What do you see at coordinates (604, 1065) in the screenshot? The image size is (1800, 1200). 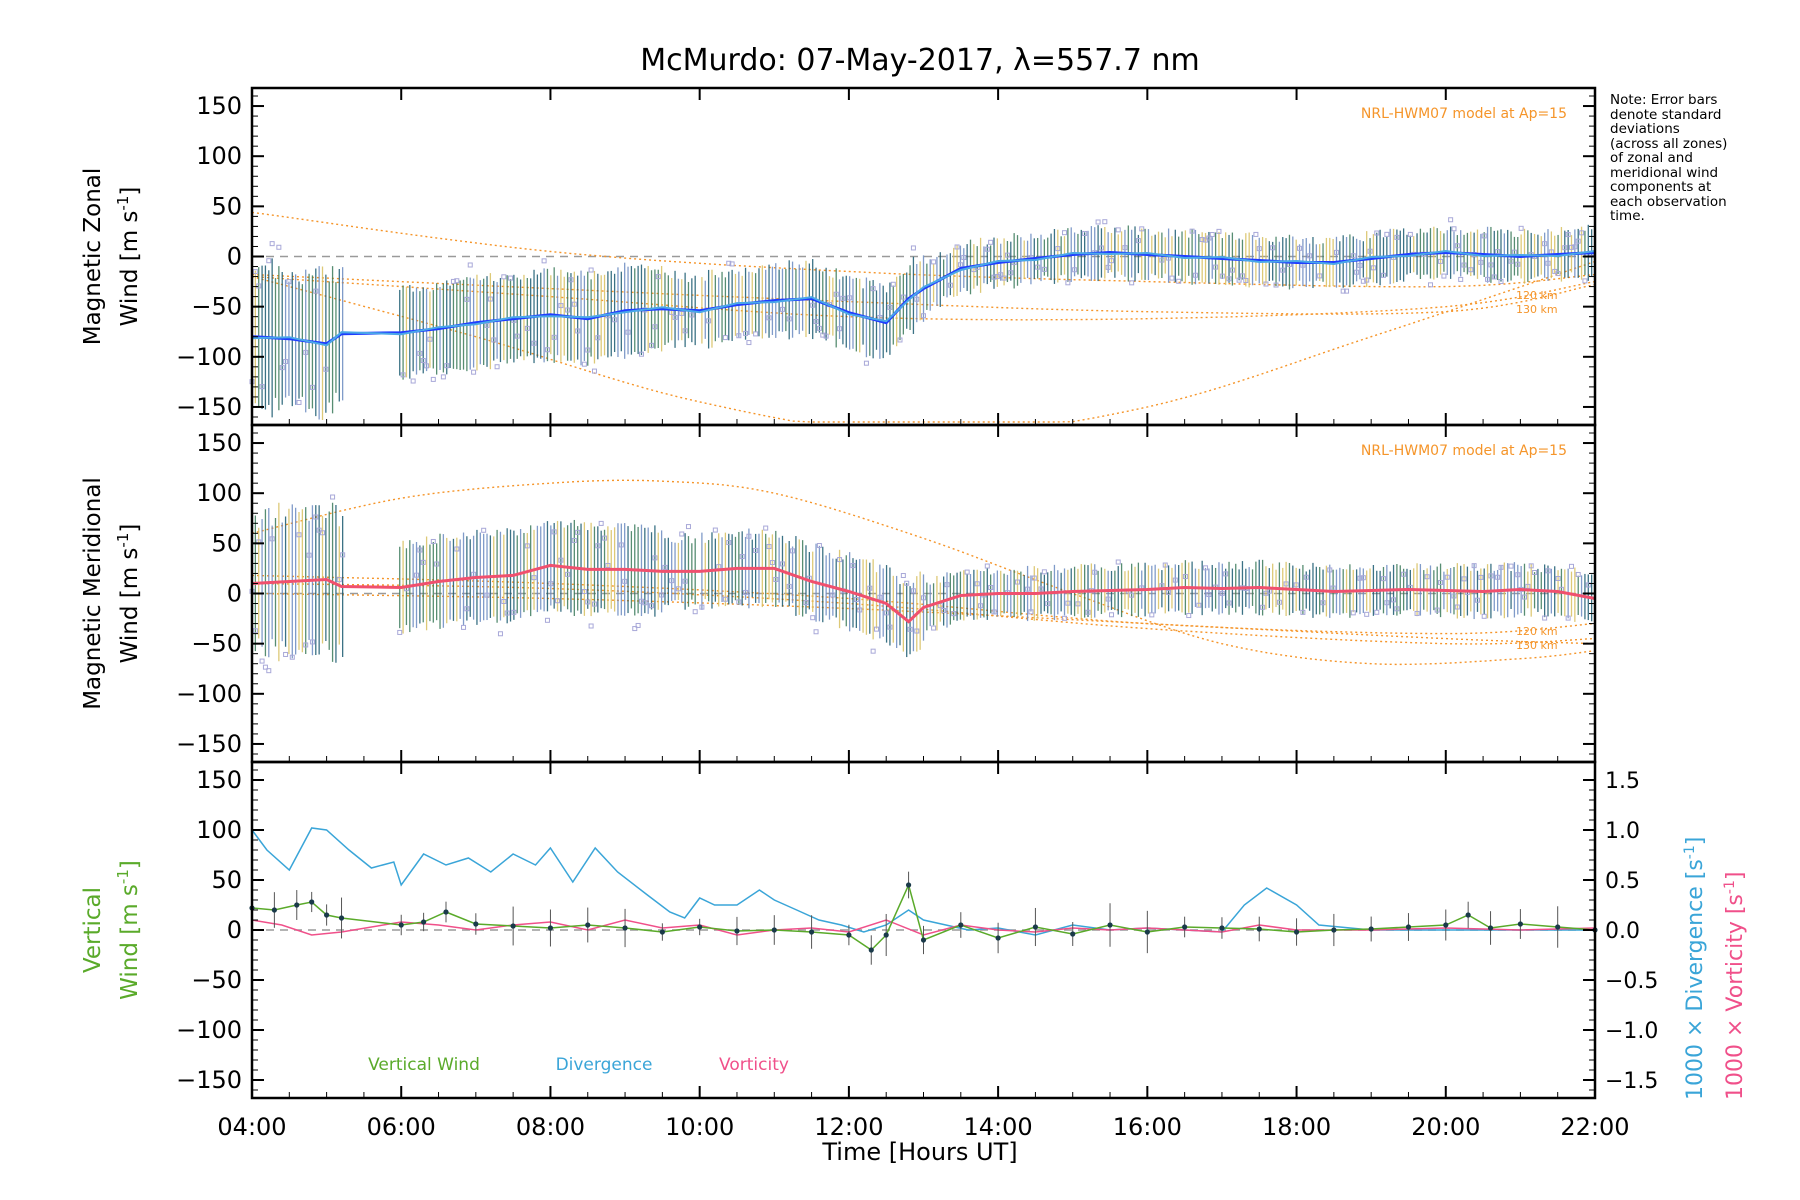 I see `legend-divergence: Divergence` at bounding box center [604, 1065].